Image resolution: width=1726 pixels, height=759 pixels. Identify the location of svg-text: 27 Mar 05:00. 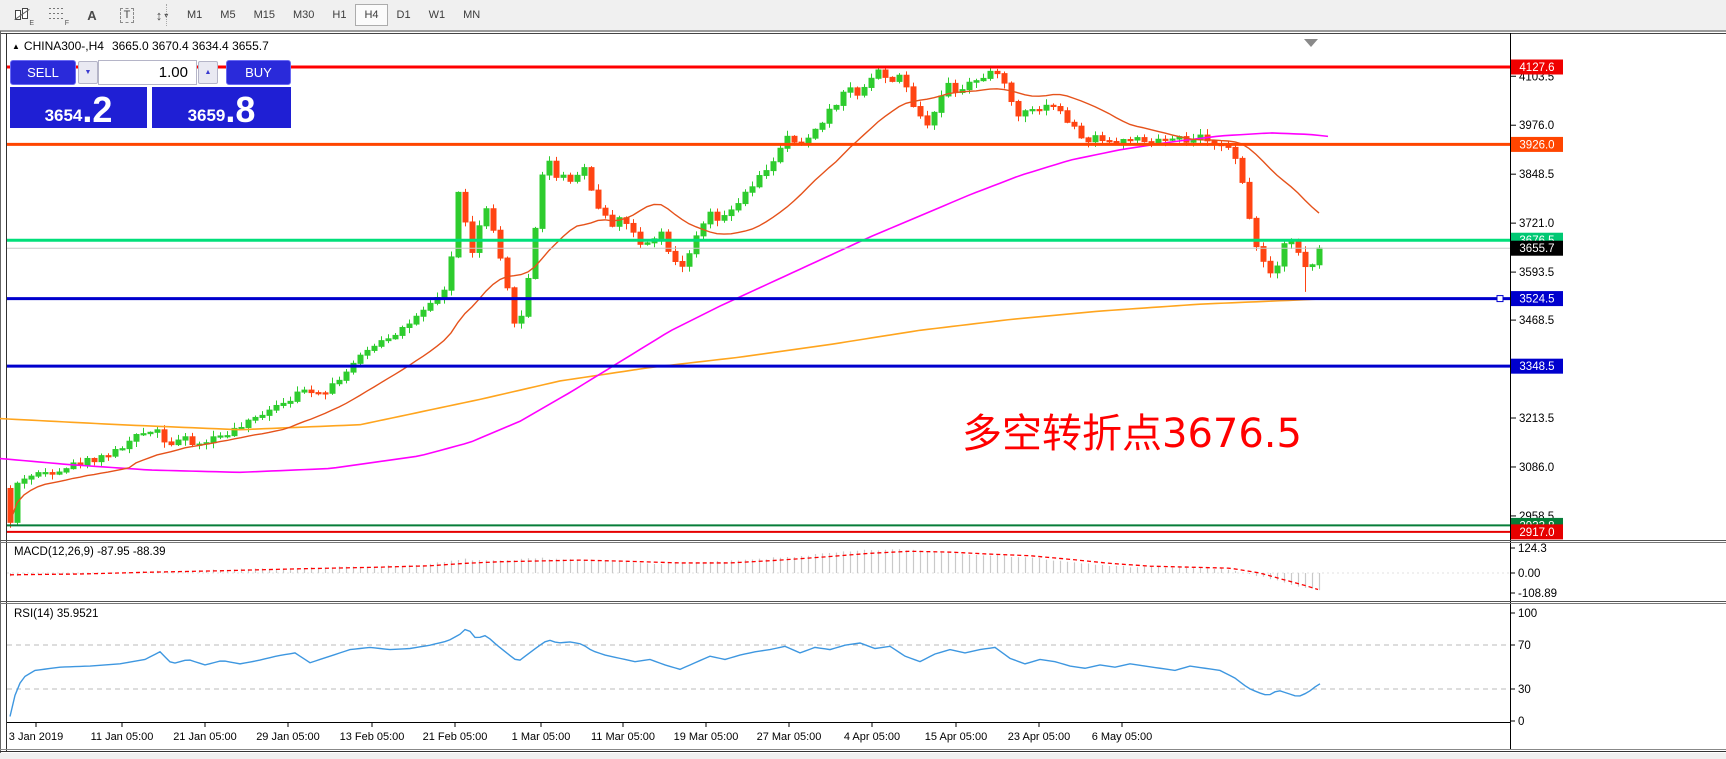
(789, 737).